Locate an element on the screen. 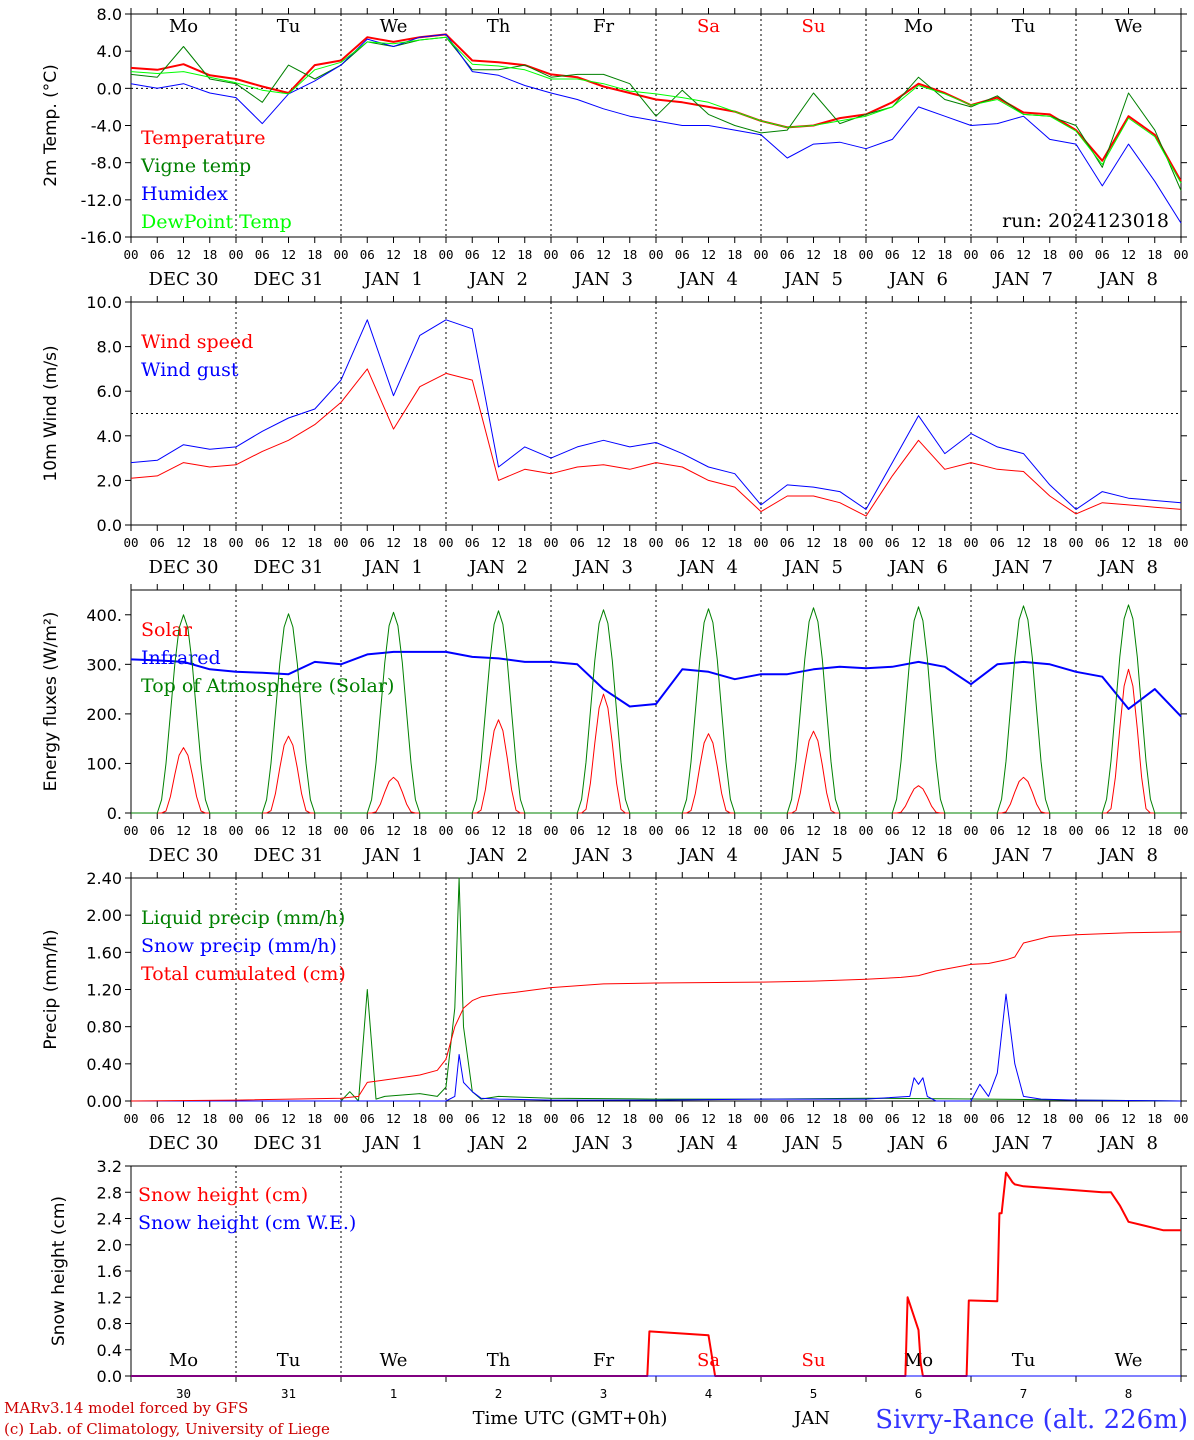 Image resolution: width=1194 pixels, height=1440 pixels. x-day-label: 31 is located at coordinates (288, 1393).